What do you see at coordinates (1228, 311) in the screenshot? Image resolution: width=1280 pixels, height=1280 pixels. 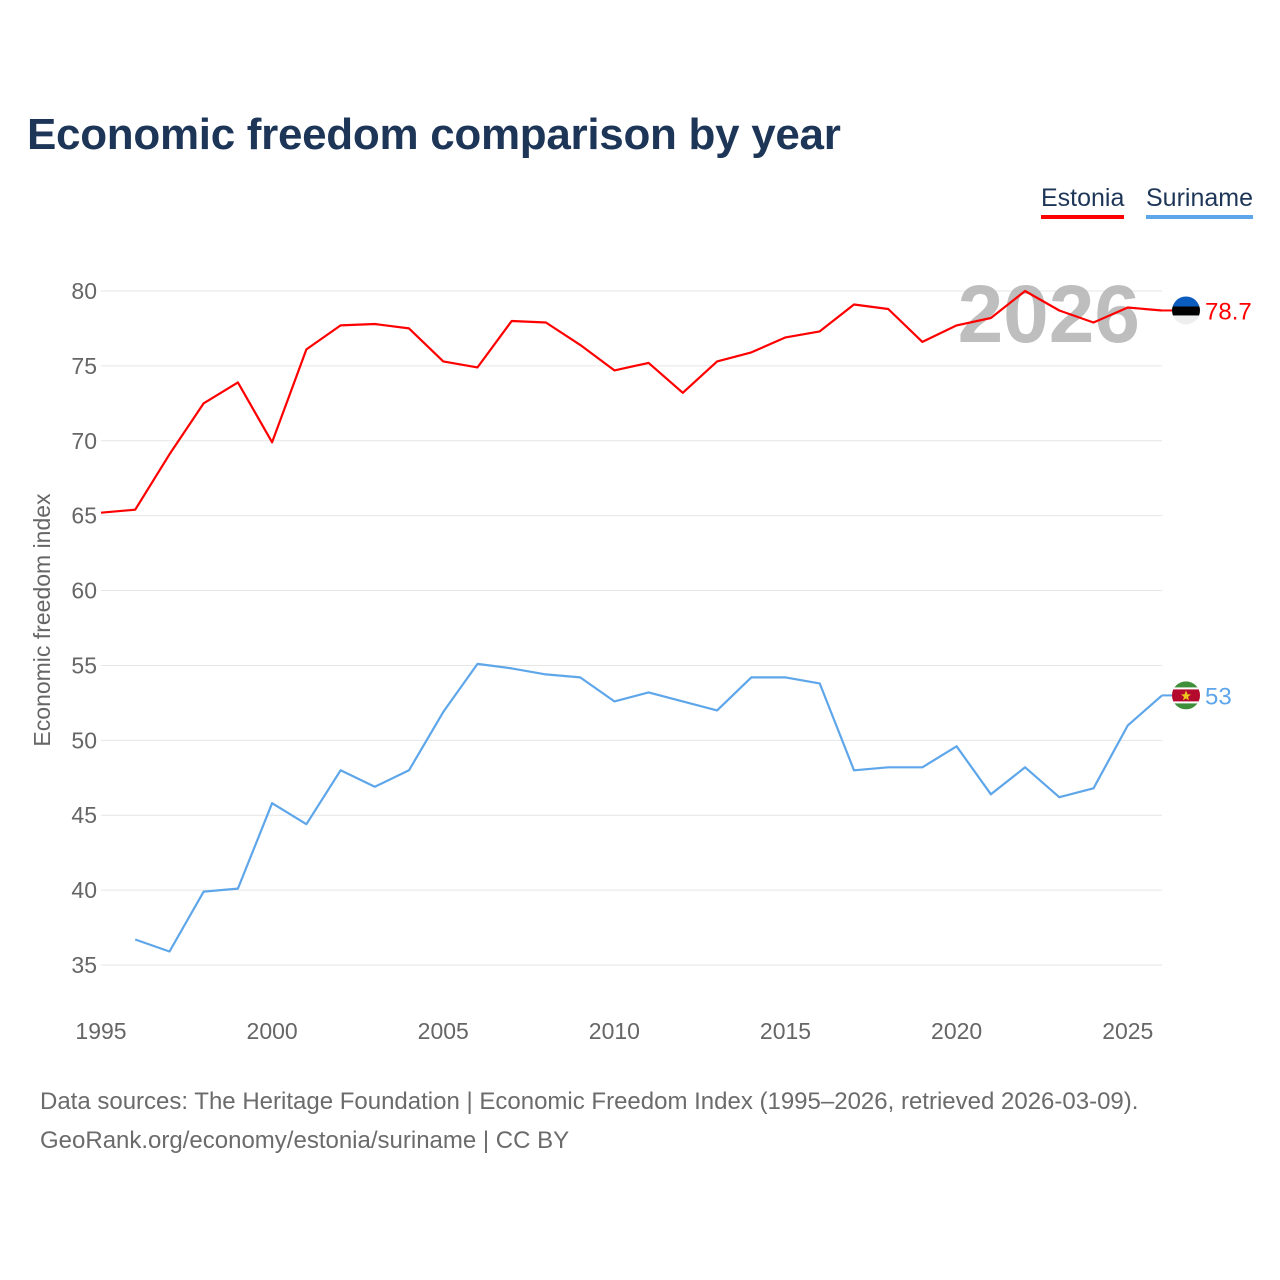 I see `end-value-label-estonia: 78.7` at bounding box center [1228, 311].